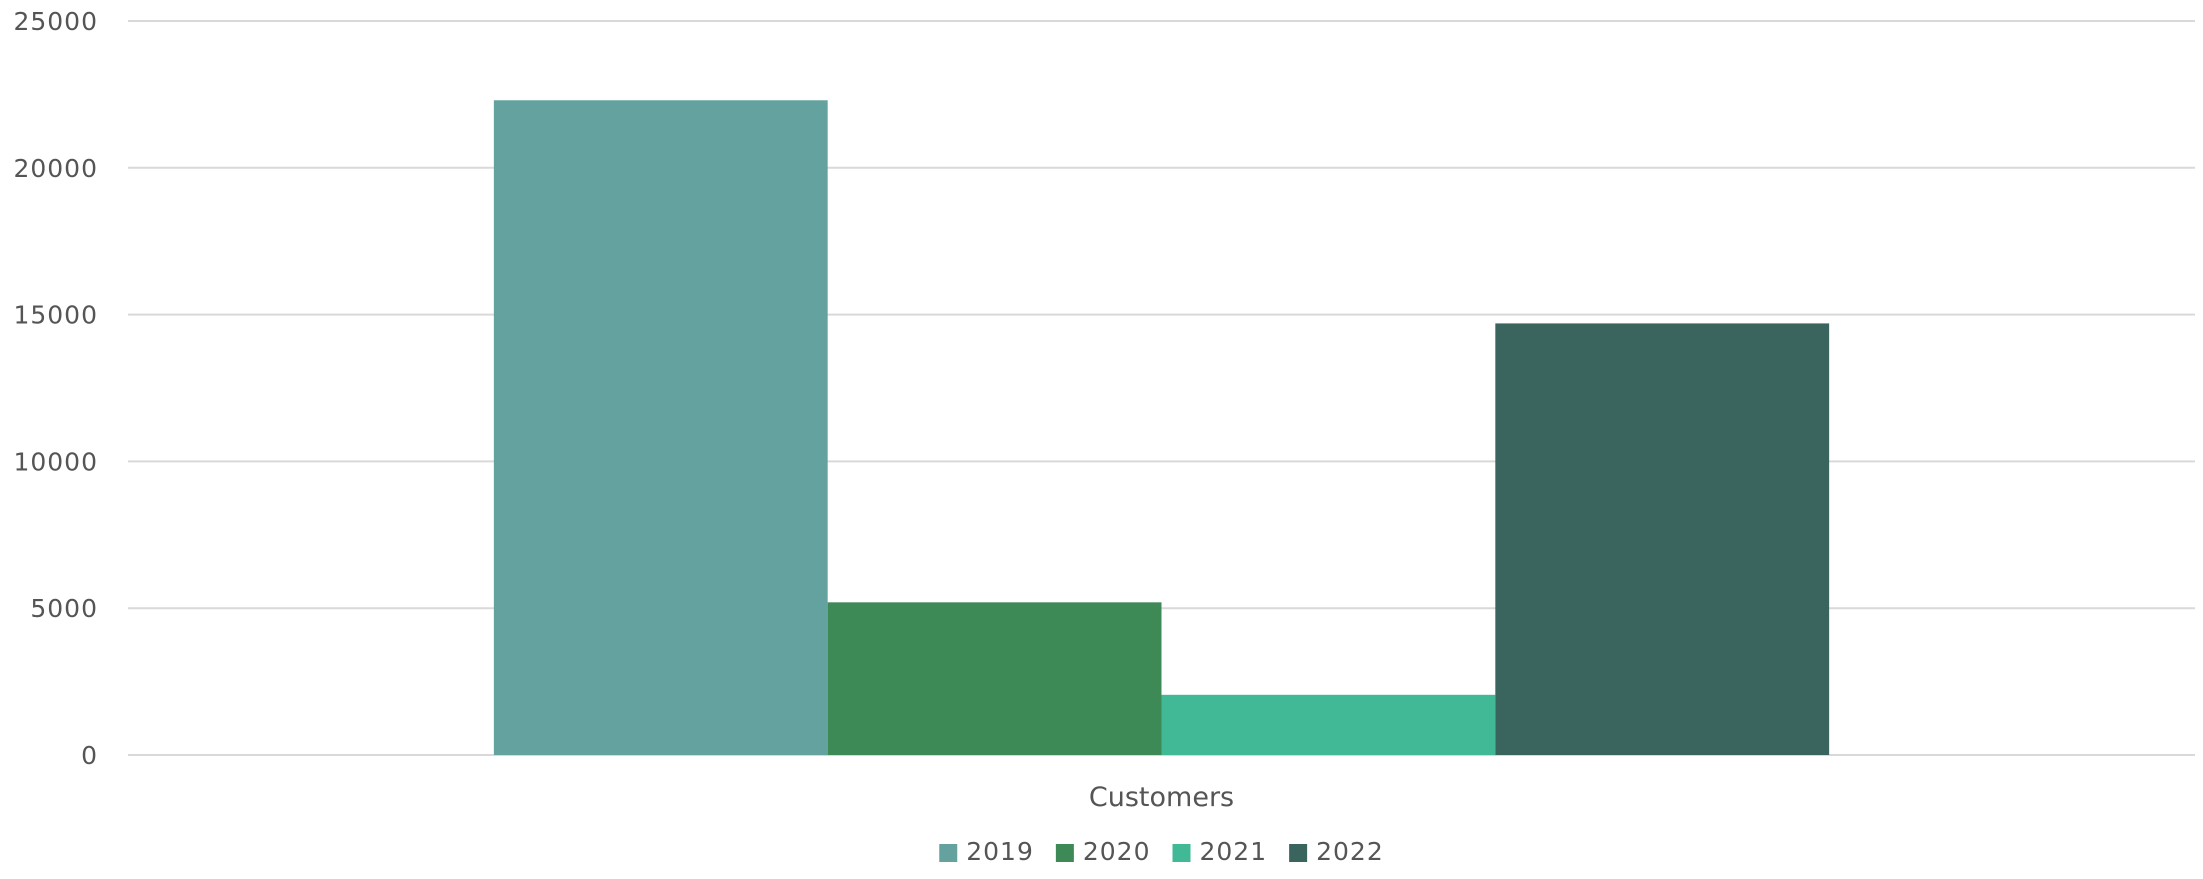 The image size is (2203, 879). Describe the element at coordinates (1000, 851) in the screenshot. I see `legend-label-2019: 2019` at that location.